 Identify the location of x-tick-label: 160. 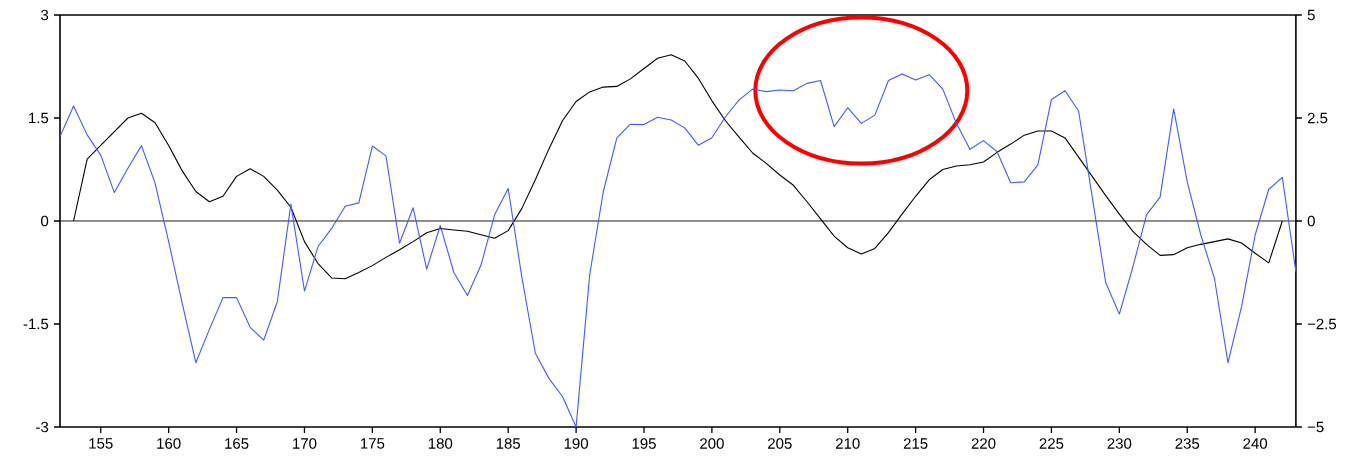
(169, 443).